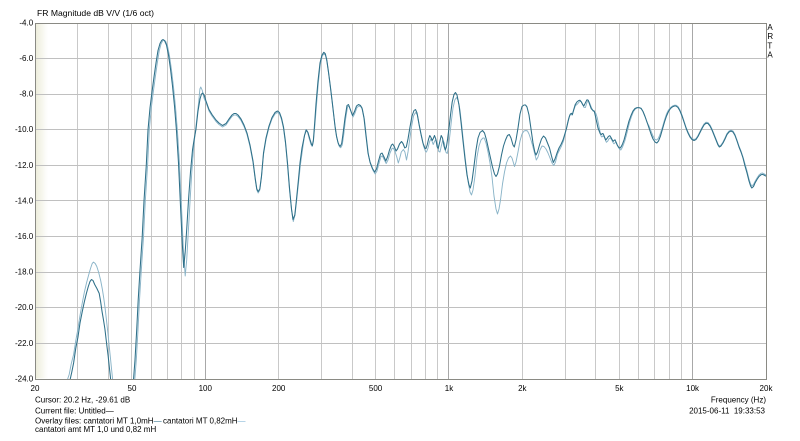 The height and width of the screenshot is (441, 800). What do you see at coordinates (24, 129) in the screenshot?
I see `svg-text: -10.0` at bounding box center [24, 129].